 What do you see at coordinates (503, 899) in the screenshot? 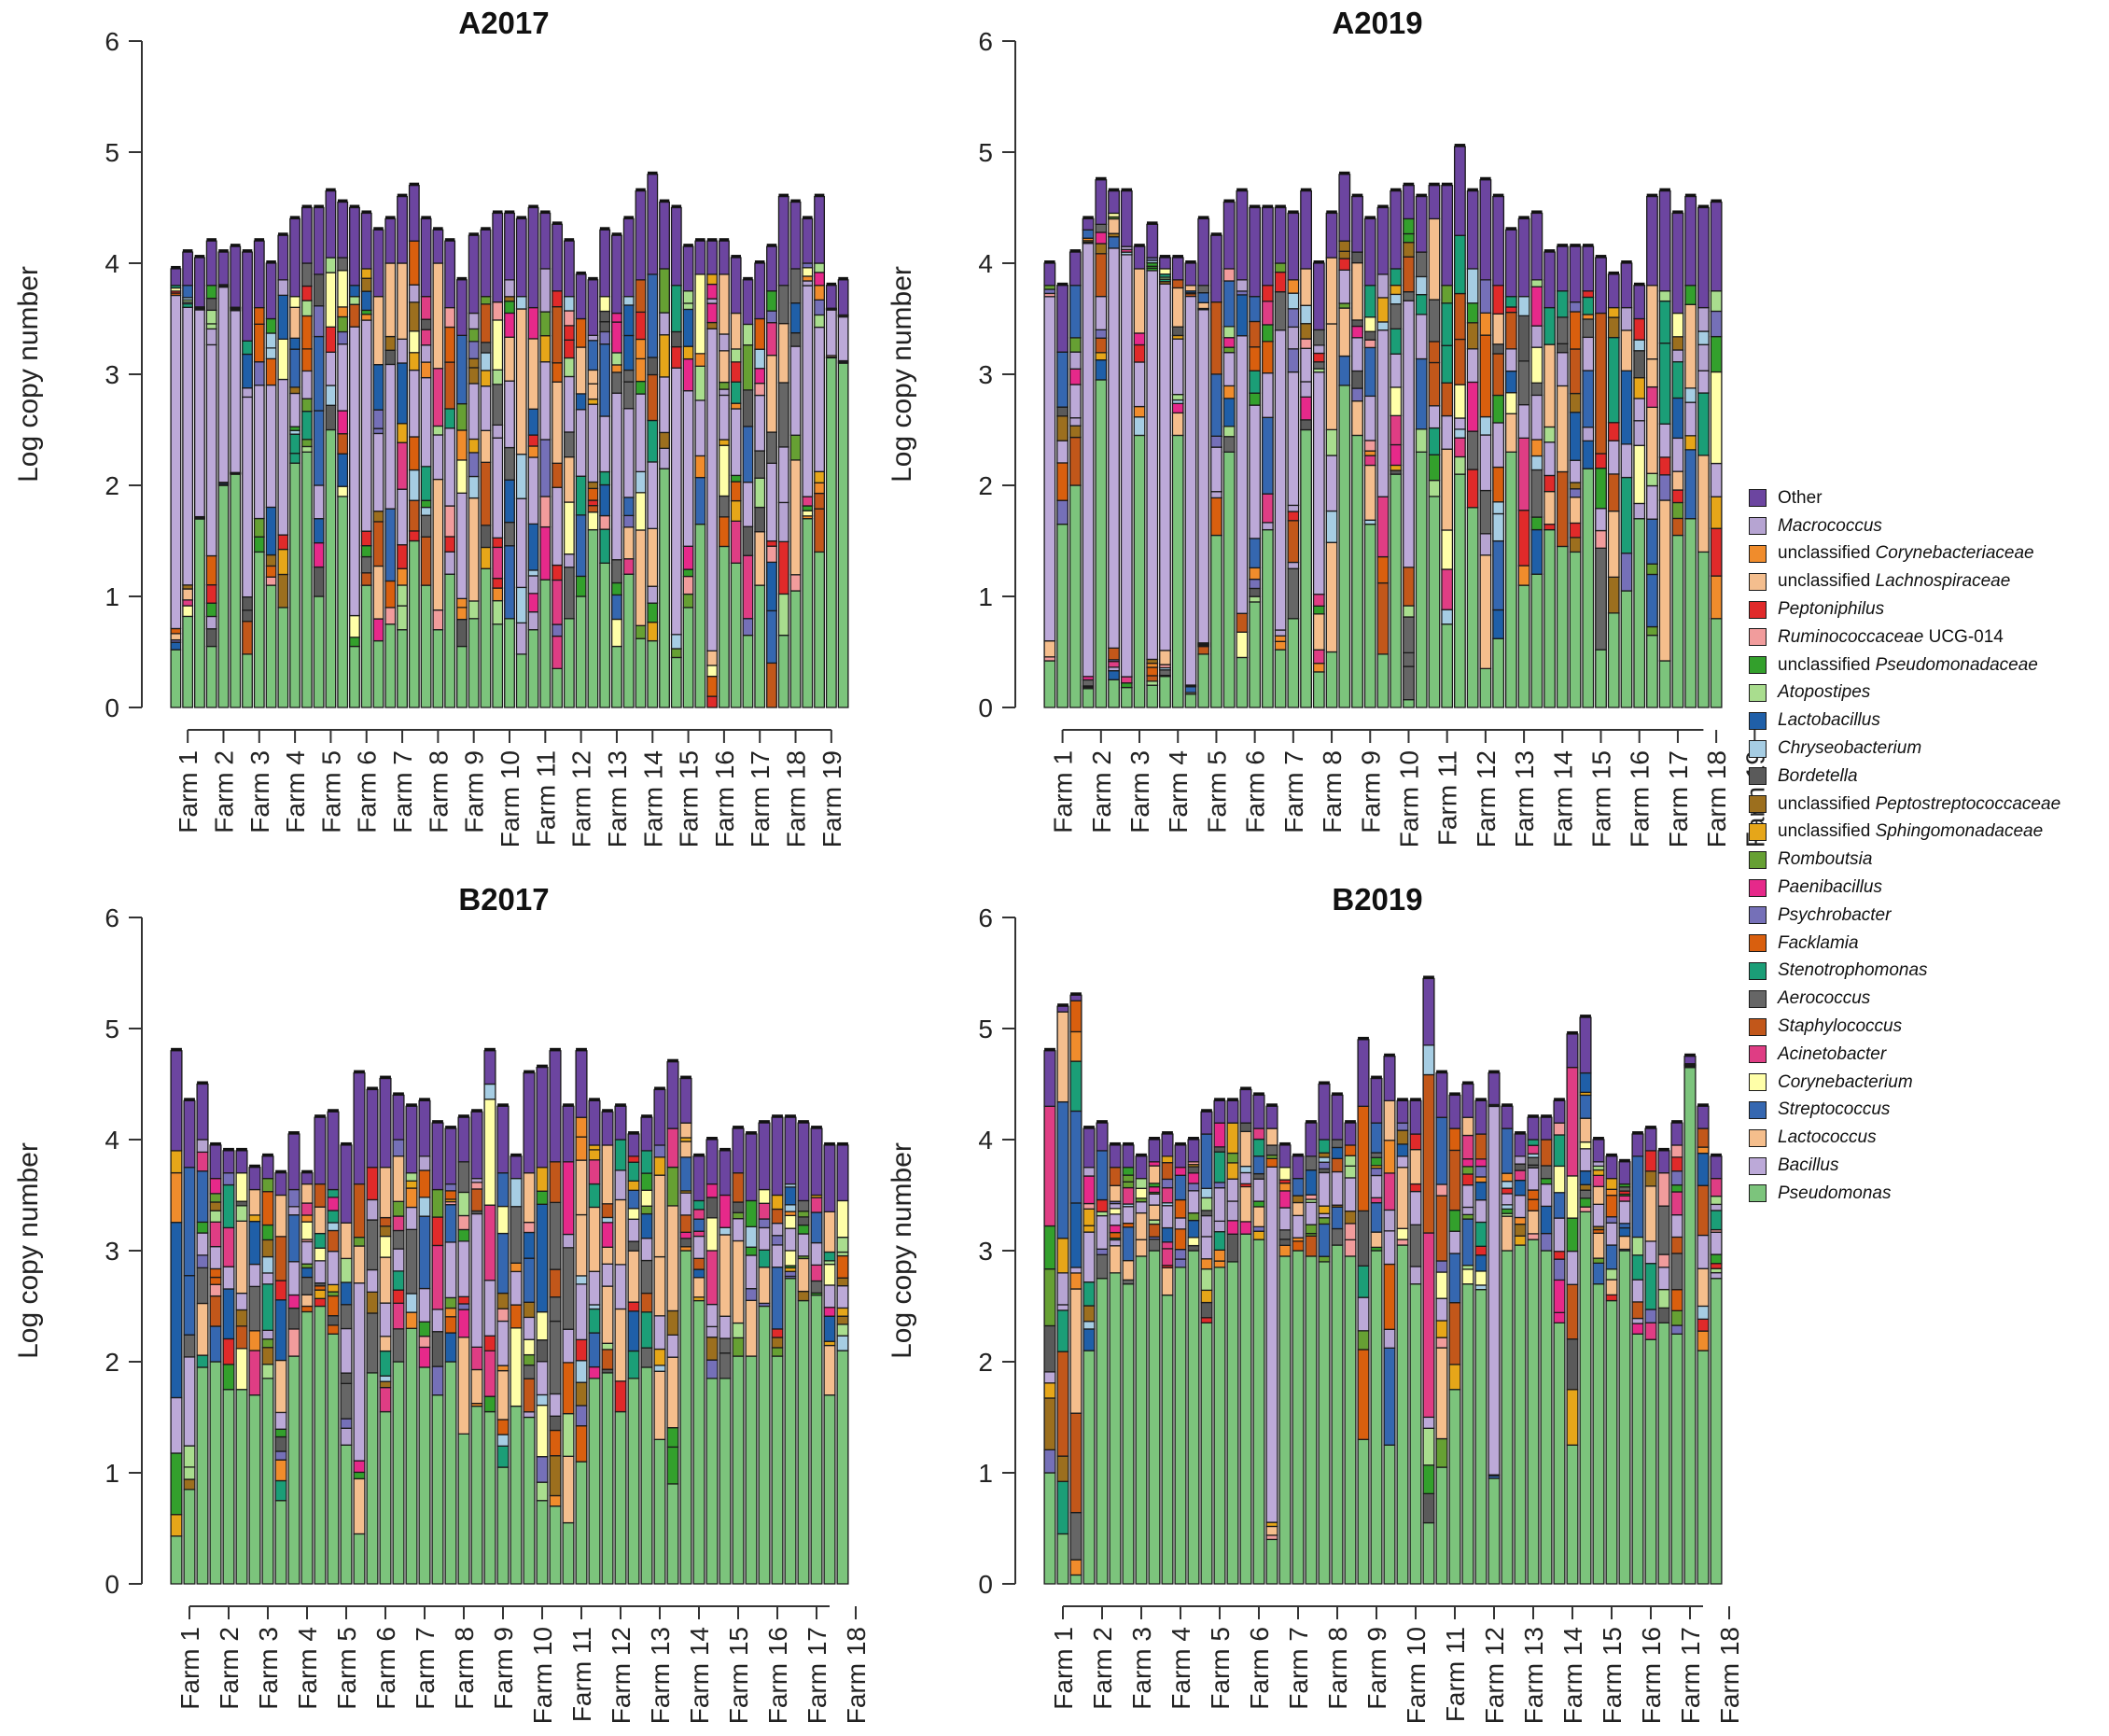
I see `chart-title: B2017` at bounding box center [503, 899].